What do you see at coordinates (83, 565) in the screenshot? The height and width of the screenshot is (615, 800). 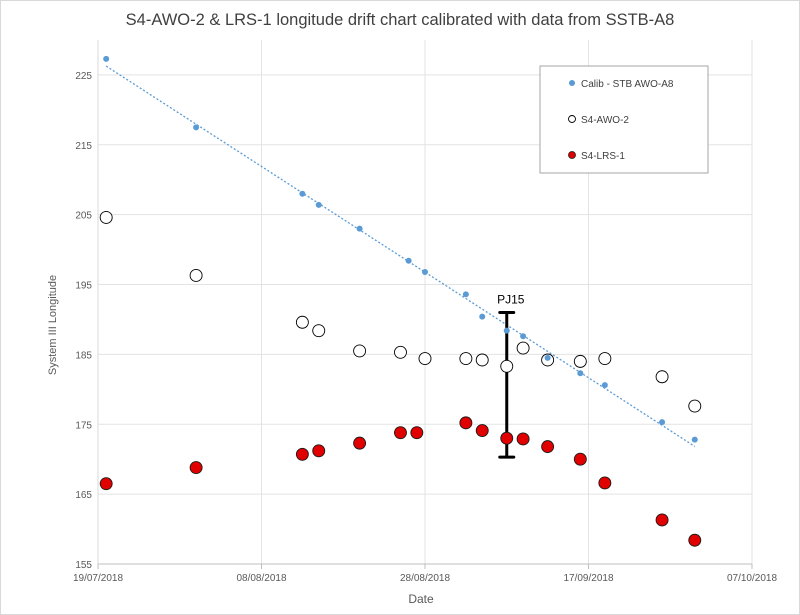 I see `y-tick-label: 155` at bounding box center [83, 565].